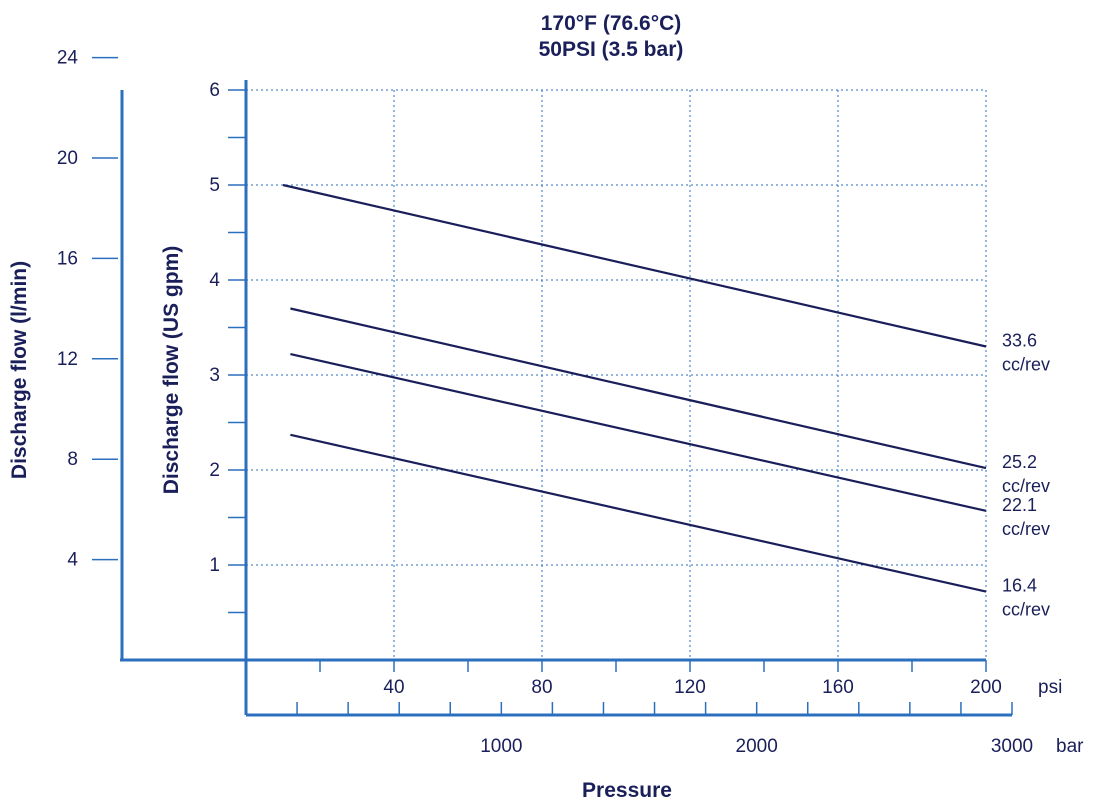 Image resolution: width=1102 pixels, height=803 pixels. What do you see at coordinates (72, 560) in the screenshot?
I see `lmin-tick-label: 4` at bounding box center [72, 560].